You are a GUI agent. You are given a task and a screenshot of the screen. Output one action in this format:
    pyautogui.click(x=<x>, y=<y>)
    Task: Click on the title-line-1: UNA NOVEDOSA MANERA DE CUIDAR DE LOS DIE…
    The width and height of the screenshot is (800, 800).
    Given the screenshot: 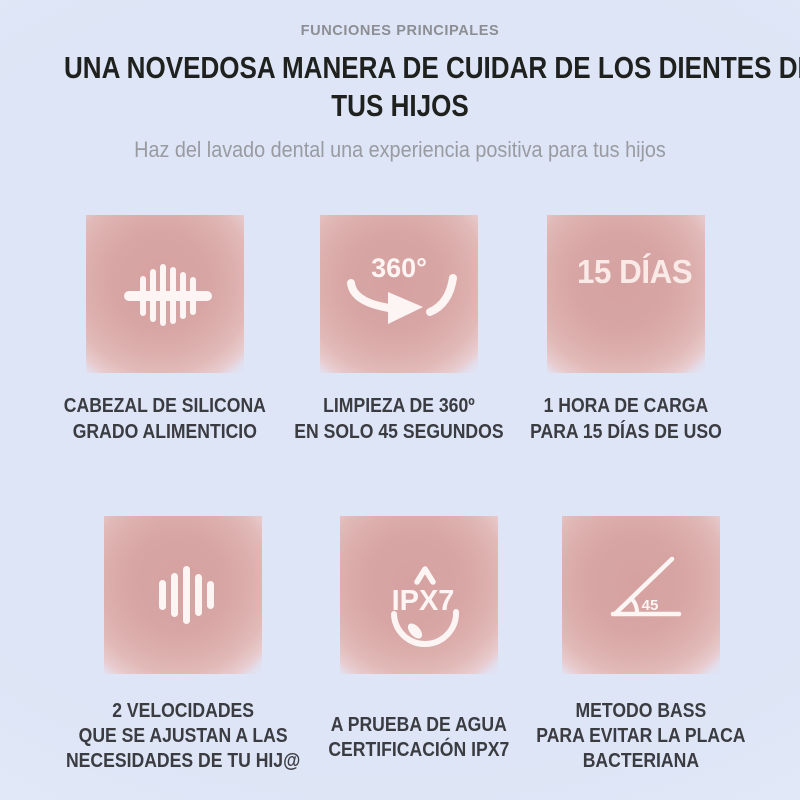 What is the action you would take?
    pyautogui.click(x=432, y=67)
    